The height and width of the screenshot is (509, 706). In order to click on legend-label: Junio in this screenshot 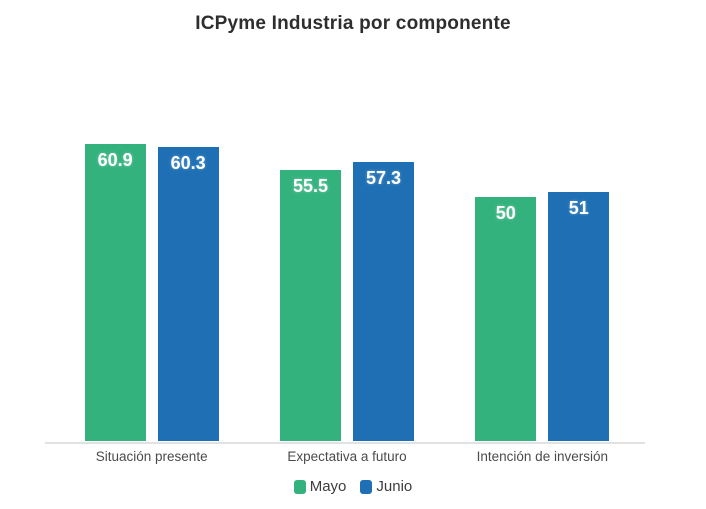, I will do `click(394, 486)`.